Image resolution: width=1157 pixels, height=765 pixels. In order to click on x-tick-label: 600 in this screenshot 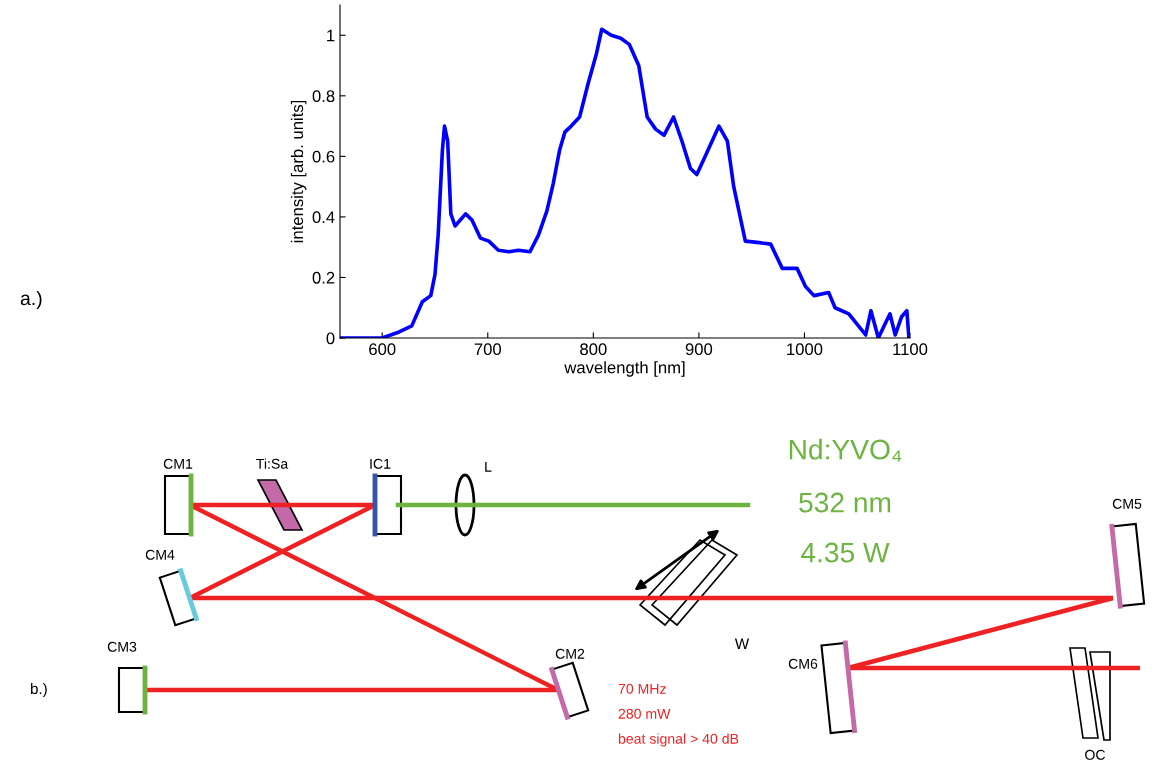, I will do `click(382, 349)`.